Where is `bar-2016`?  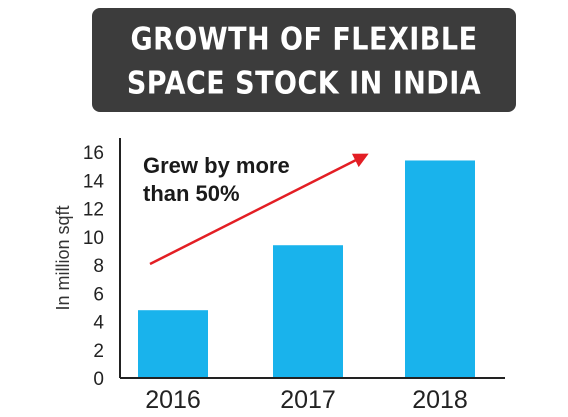
bar-2016 is located at coordinates (173, 344).